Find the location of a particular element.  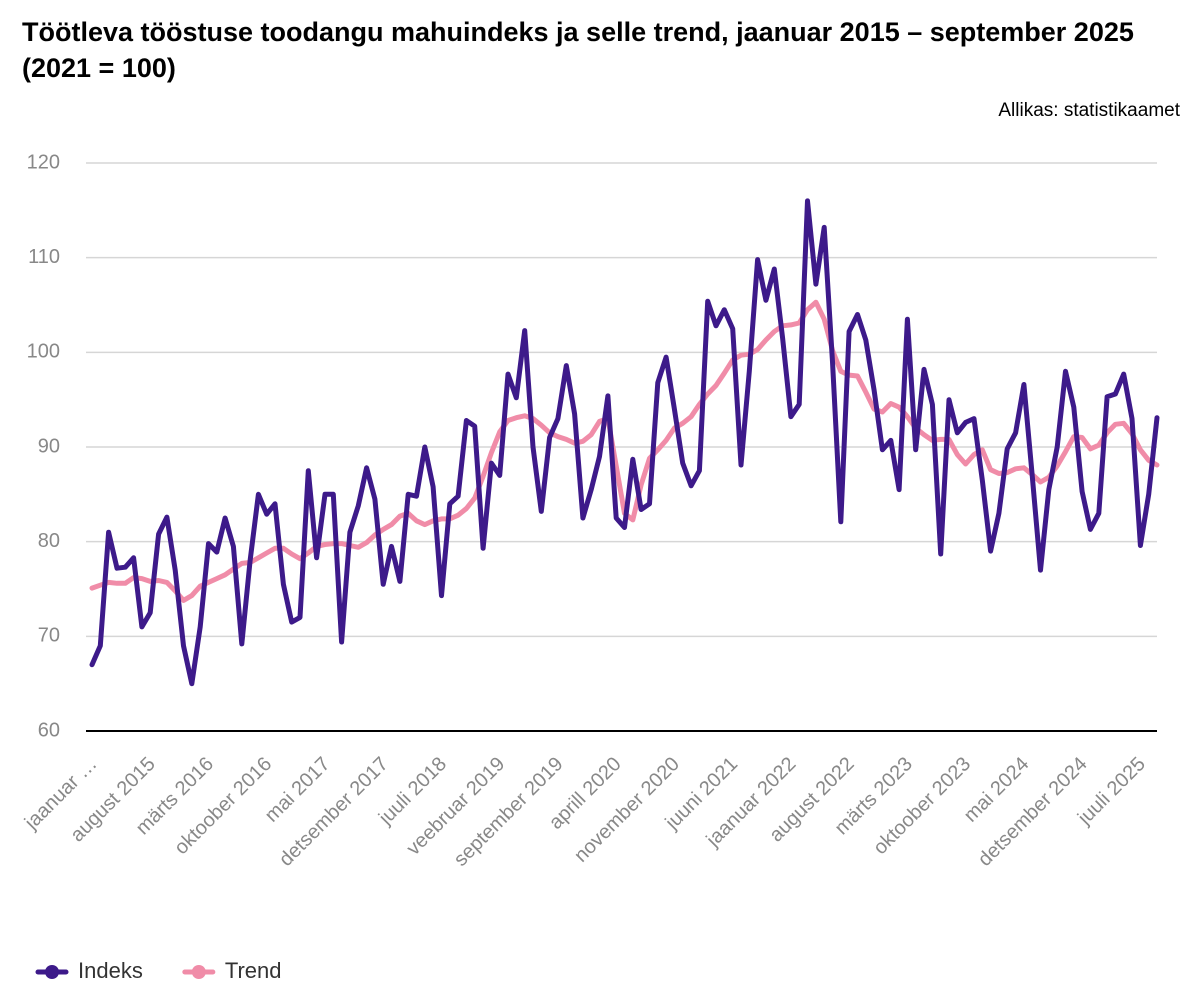

y-tick-label: 60 is located at coordinates (49, 730).